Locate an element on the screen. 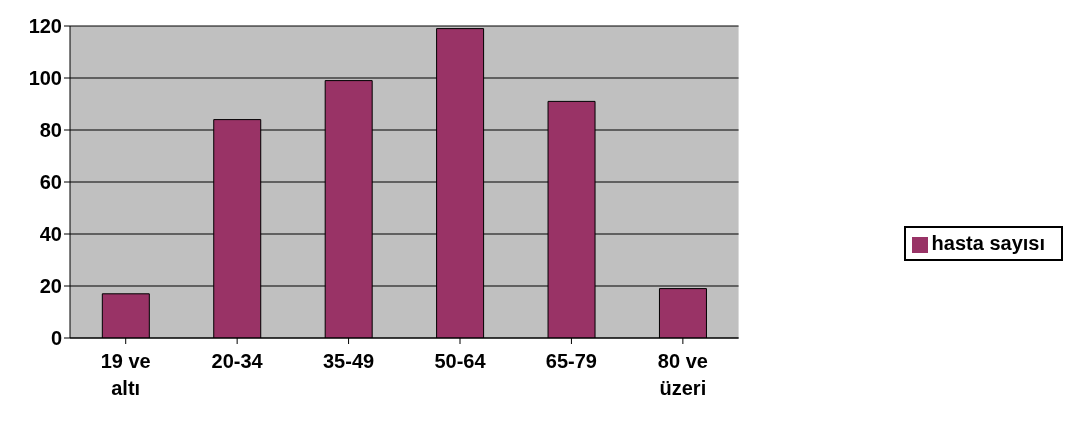 Image resolution: width=1067 pixels, height=430 pixels. x-tick-label: 80 ve üzeri is located at coordinates (682, 374).